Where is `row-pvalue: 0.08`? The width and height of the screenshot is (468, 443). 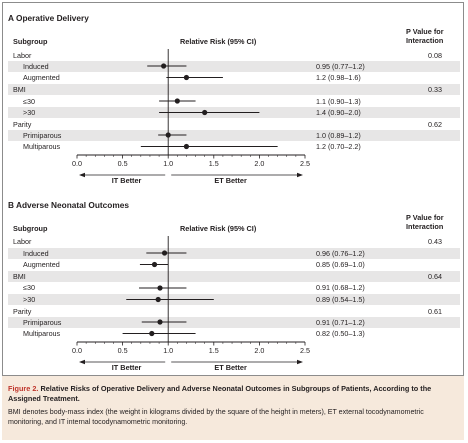 row-pvalue: 0.08 is located at coordinates (435, 55).